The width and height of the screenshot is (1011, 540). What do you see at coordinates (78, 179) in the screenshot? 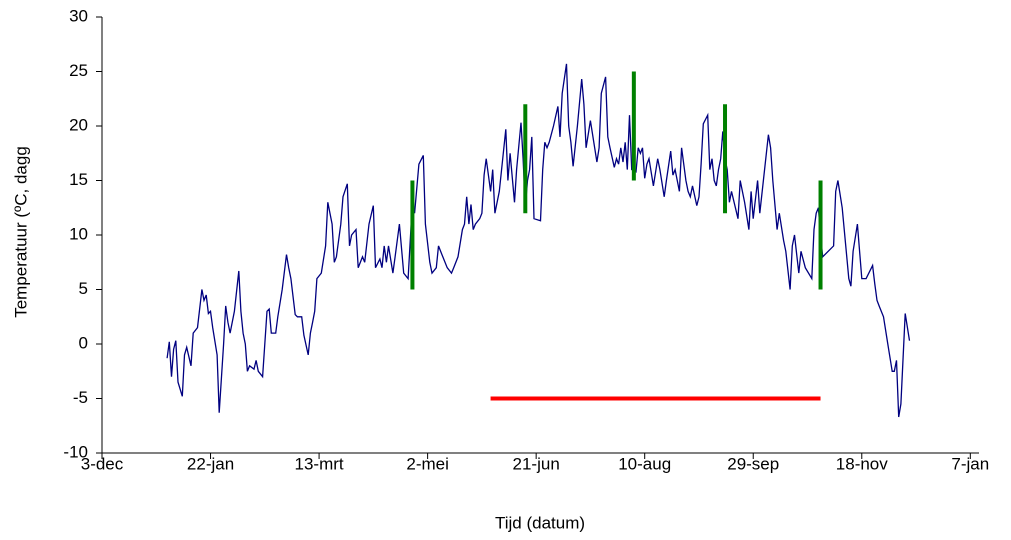
I see `y-tick-label: 15` at bounding box center [78, 179].